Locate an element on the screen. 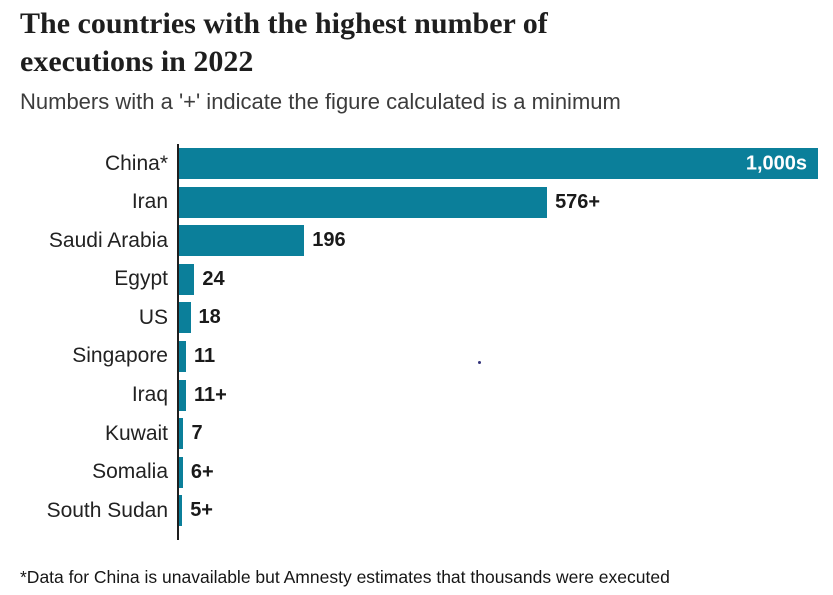 The width and height of the screenshot is (833, 595). country-label: Kuwait is located at coordinates (136, 433).